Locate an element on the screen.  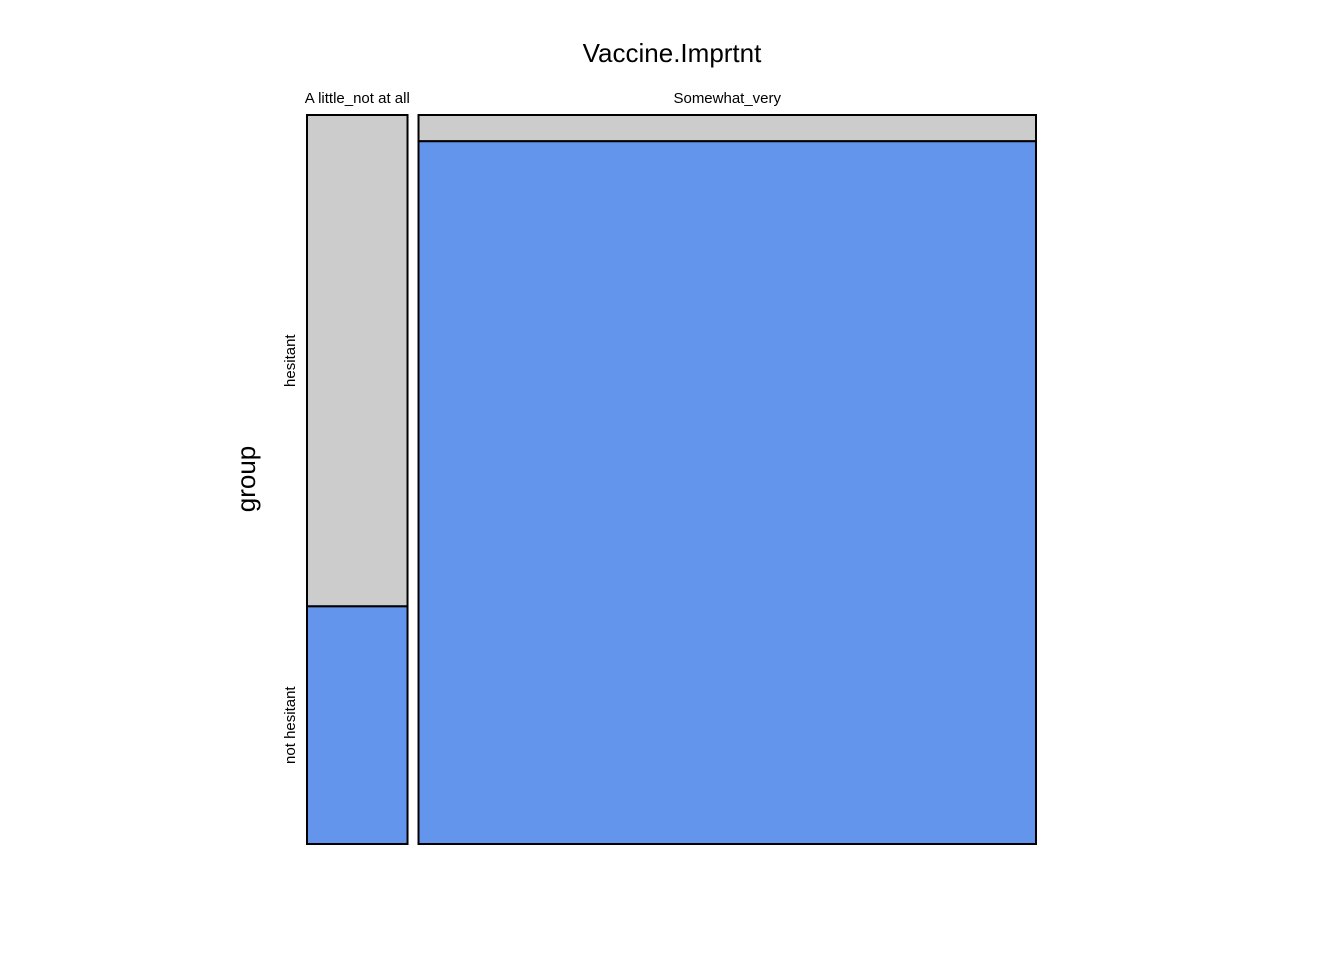
row-labels: hesitant not hesitant is located at coordinates (290, 549).